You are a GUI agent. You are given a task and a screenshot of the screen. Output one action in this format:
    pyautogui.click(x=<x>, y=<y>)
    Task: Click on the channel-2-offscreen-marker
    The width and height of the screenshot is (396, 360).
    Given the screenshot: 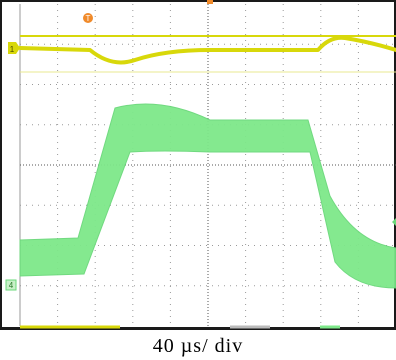 What is the action you would take?
    pyautogui.click(x=394, y=222)
    